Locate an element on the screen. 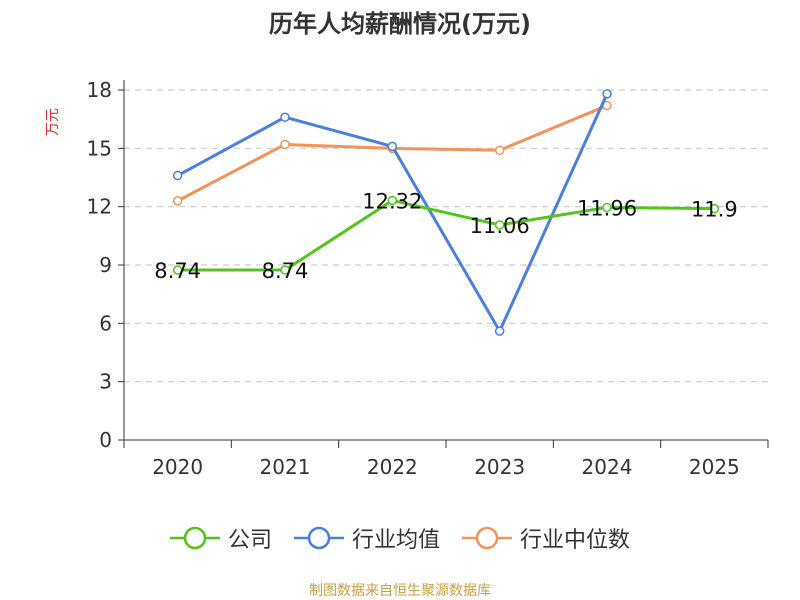 The image size is (800, 600). y-tick-label: 18 is located at coordinates (99, 90).